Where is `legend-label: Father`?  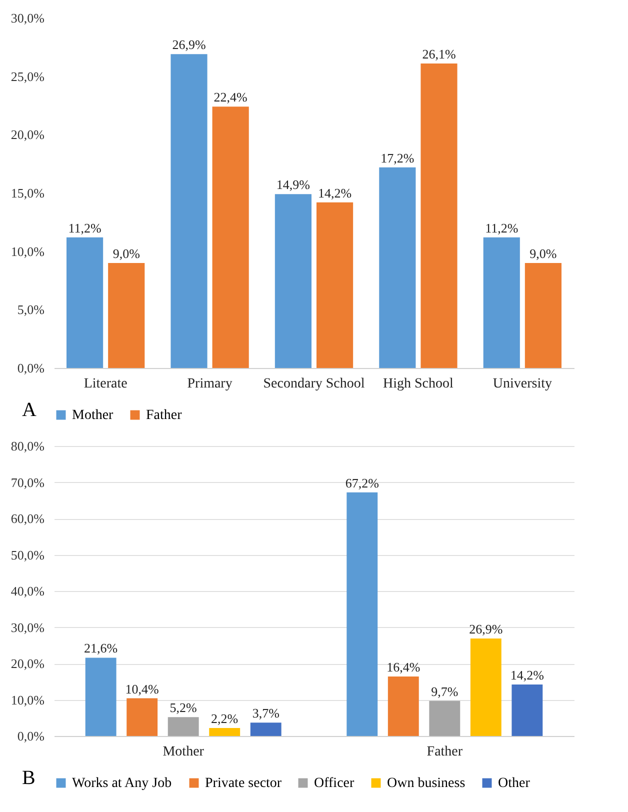
legend-label: Father is located at coordinates (164, 415).